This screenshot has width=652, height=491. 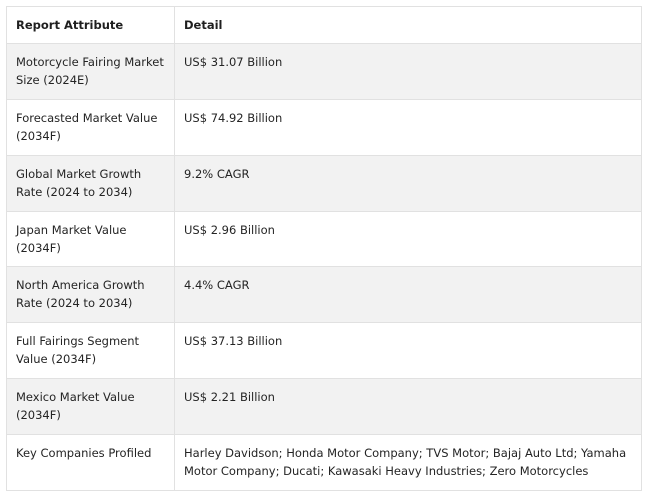 I want to click on attribute-cell: Global Market Growth Rate (2024 to 2034), so click(x=90, y=183).